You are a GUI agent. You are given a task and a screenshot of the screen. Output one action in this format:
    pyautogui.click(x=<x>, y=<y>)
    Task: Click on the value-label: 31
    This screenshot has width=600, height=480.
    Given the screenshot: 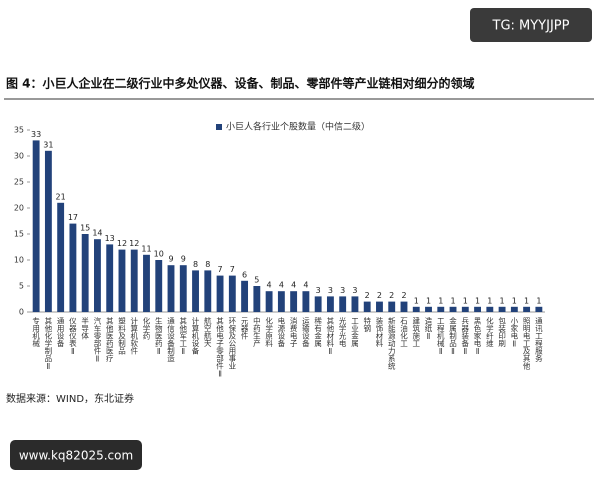 What is the action you would take?
    pyautogui.click(x=48, y=144)
    